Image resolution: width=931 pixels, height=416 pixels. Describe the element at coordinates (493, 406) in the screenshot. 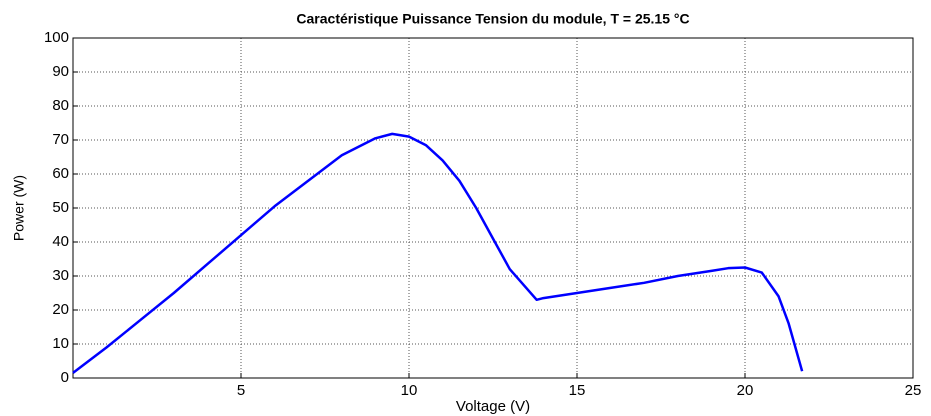

I see `x-axis-label: Voltage (V)` at that location.